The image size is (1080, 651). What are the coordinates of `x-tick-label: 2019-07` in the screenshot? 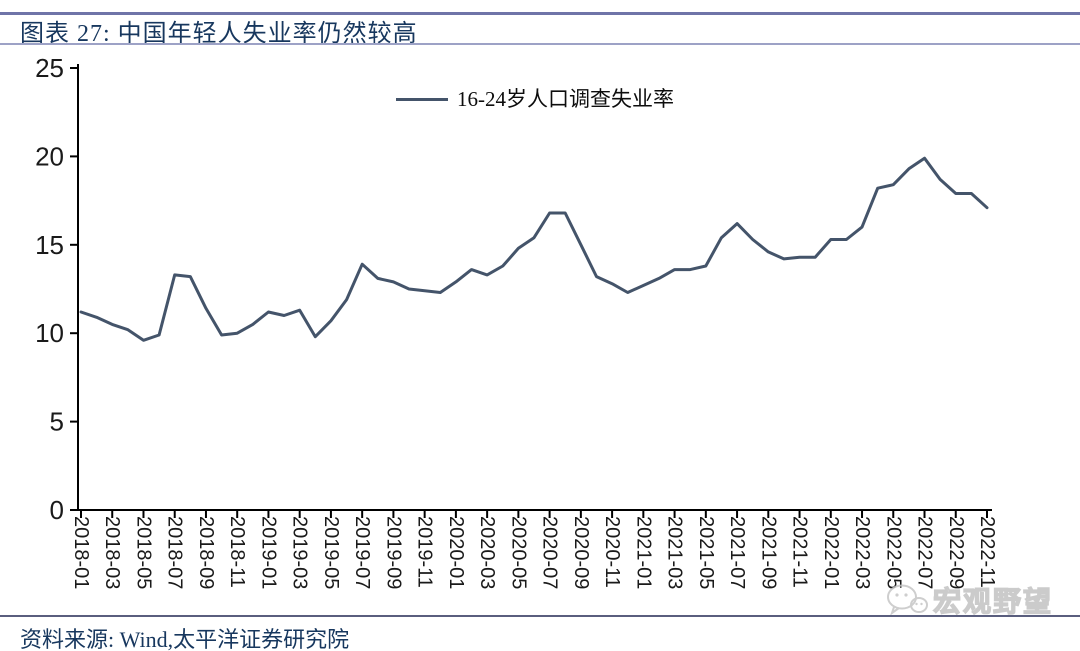 It's located at (362, 552).